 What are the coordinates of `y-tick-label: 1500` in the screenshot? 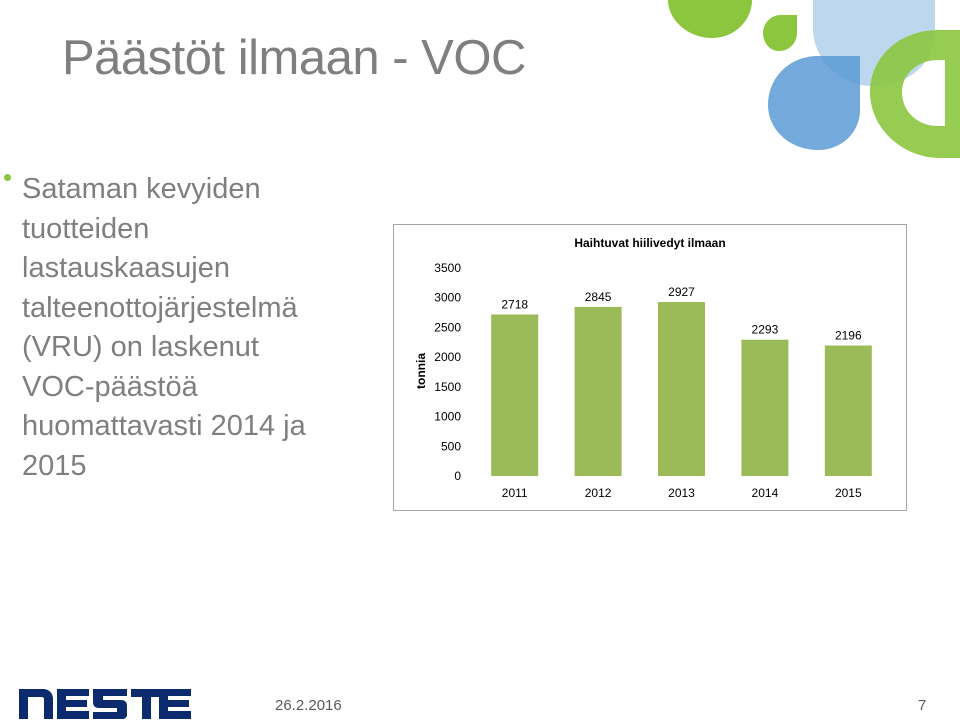 It's located at (447, 387).